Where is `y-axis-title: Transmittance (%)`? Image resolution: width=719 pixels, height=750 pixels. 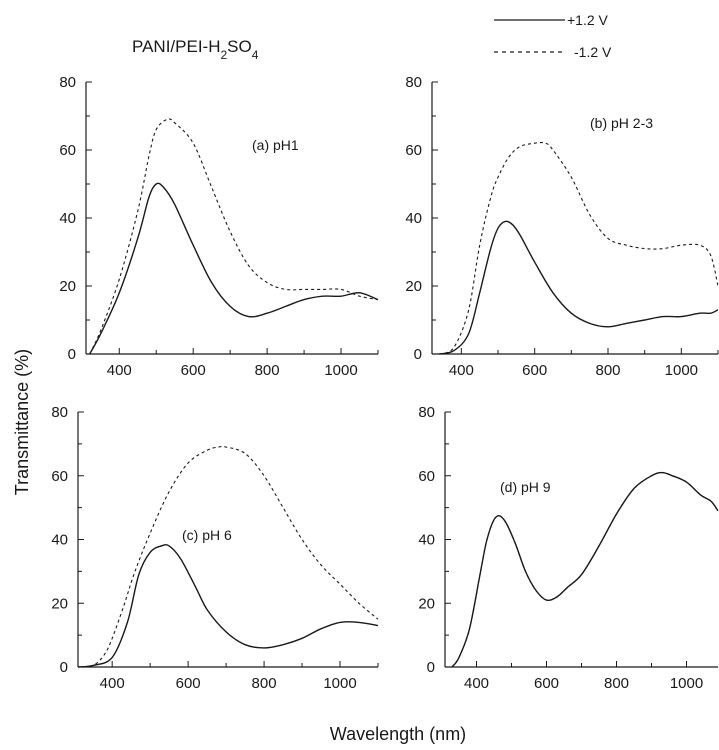 y-axis-title: Transmittance (%) is located at coordinates (22, 422).